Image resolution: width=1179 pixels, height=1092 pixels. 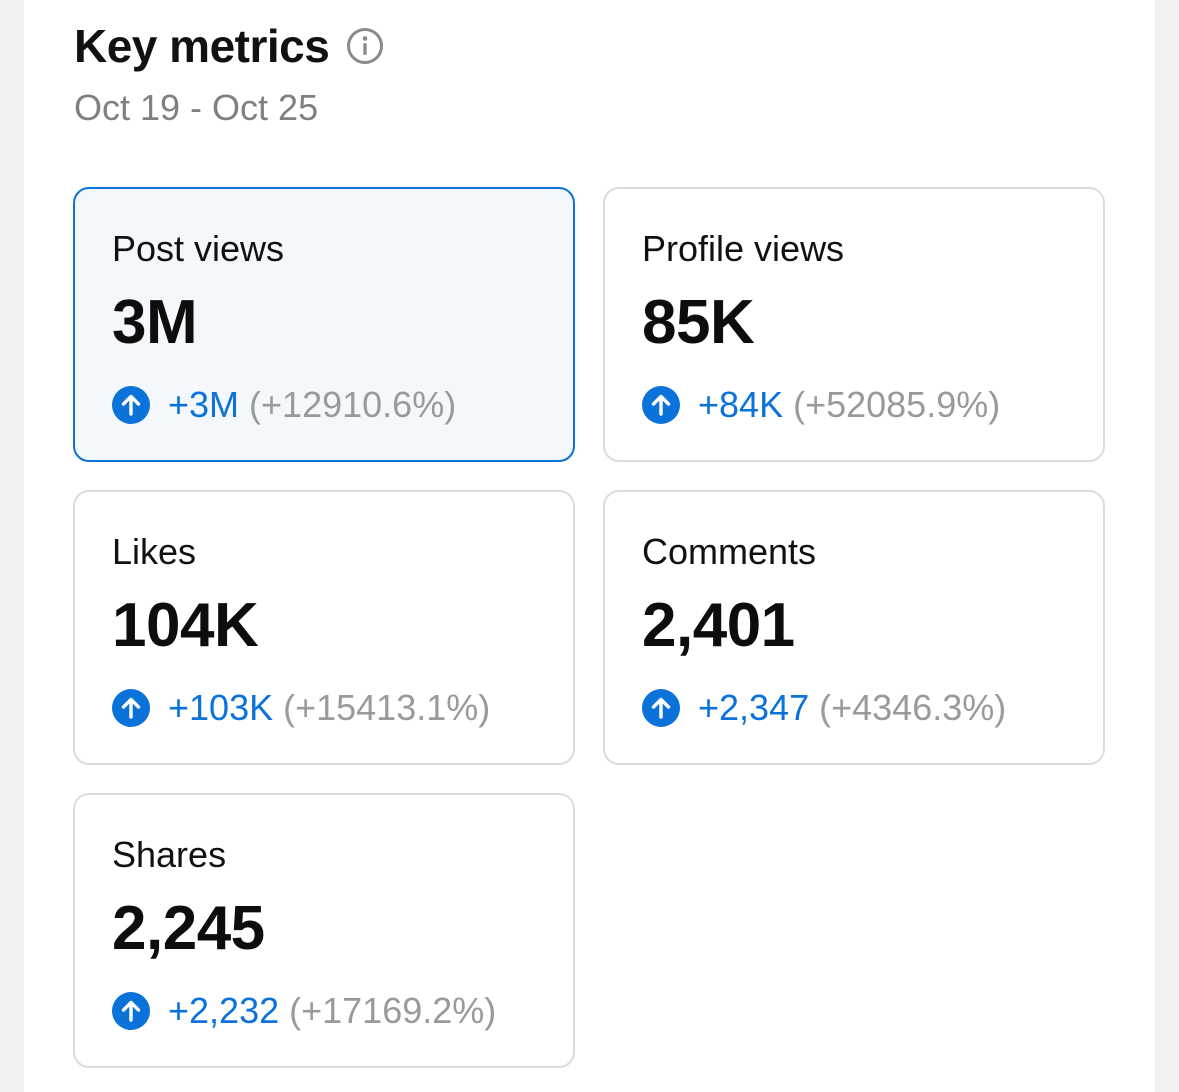 What do you see at coordinates (743, 248) in the screenshot?
I see `metric-label: Profile views` at bounding box center [743, 248].